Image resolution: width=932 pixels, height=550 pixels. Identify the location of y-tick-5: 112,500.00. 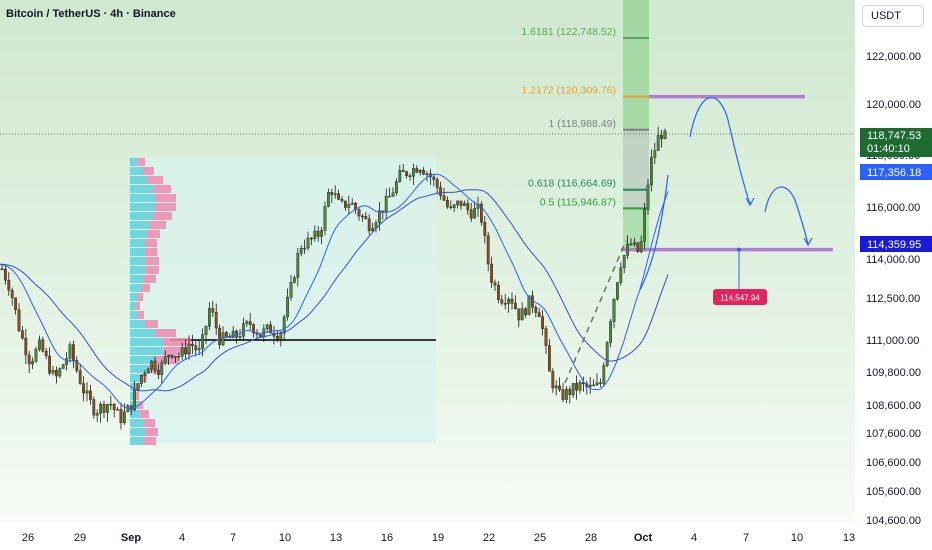
(893, 299).